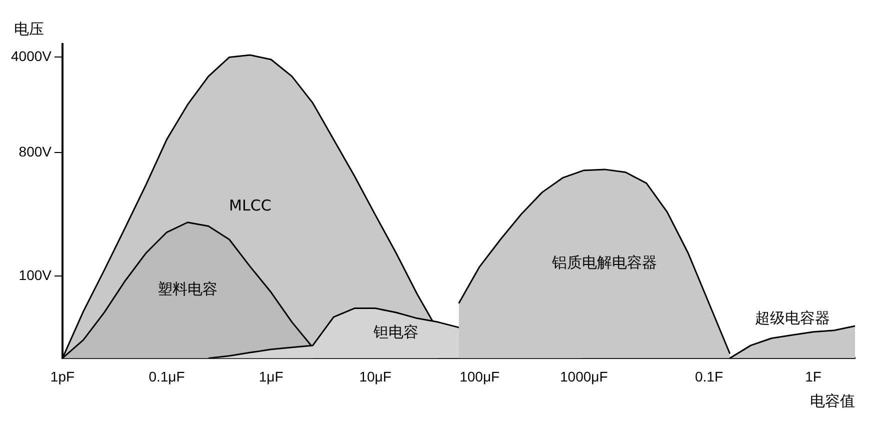  Describe the element at coordinates (62, 376) in the screenshot. I see `x-tick-label: 1pF` at that location.